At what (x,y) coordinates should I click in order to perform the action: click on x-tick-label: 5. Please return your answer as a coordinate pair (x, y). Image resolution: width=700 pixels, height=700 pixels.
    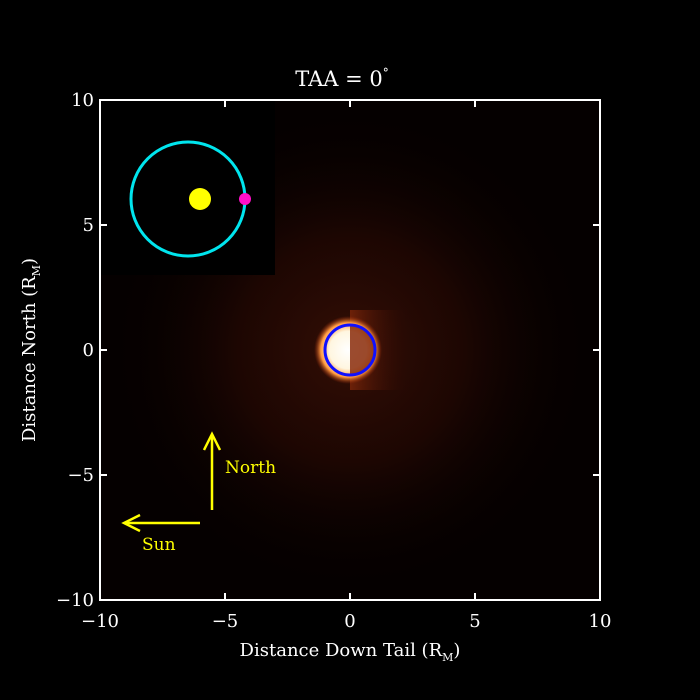
    Looking at the image, I should click on (474, 621).